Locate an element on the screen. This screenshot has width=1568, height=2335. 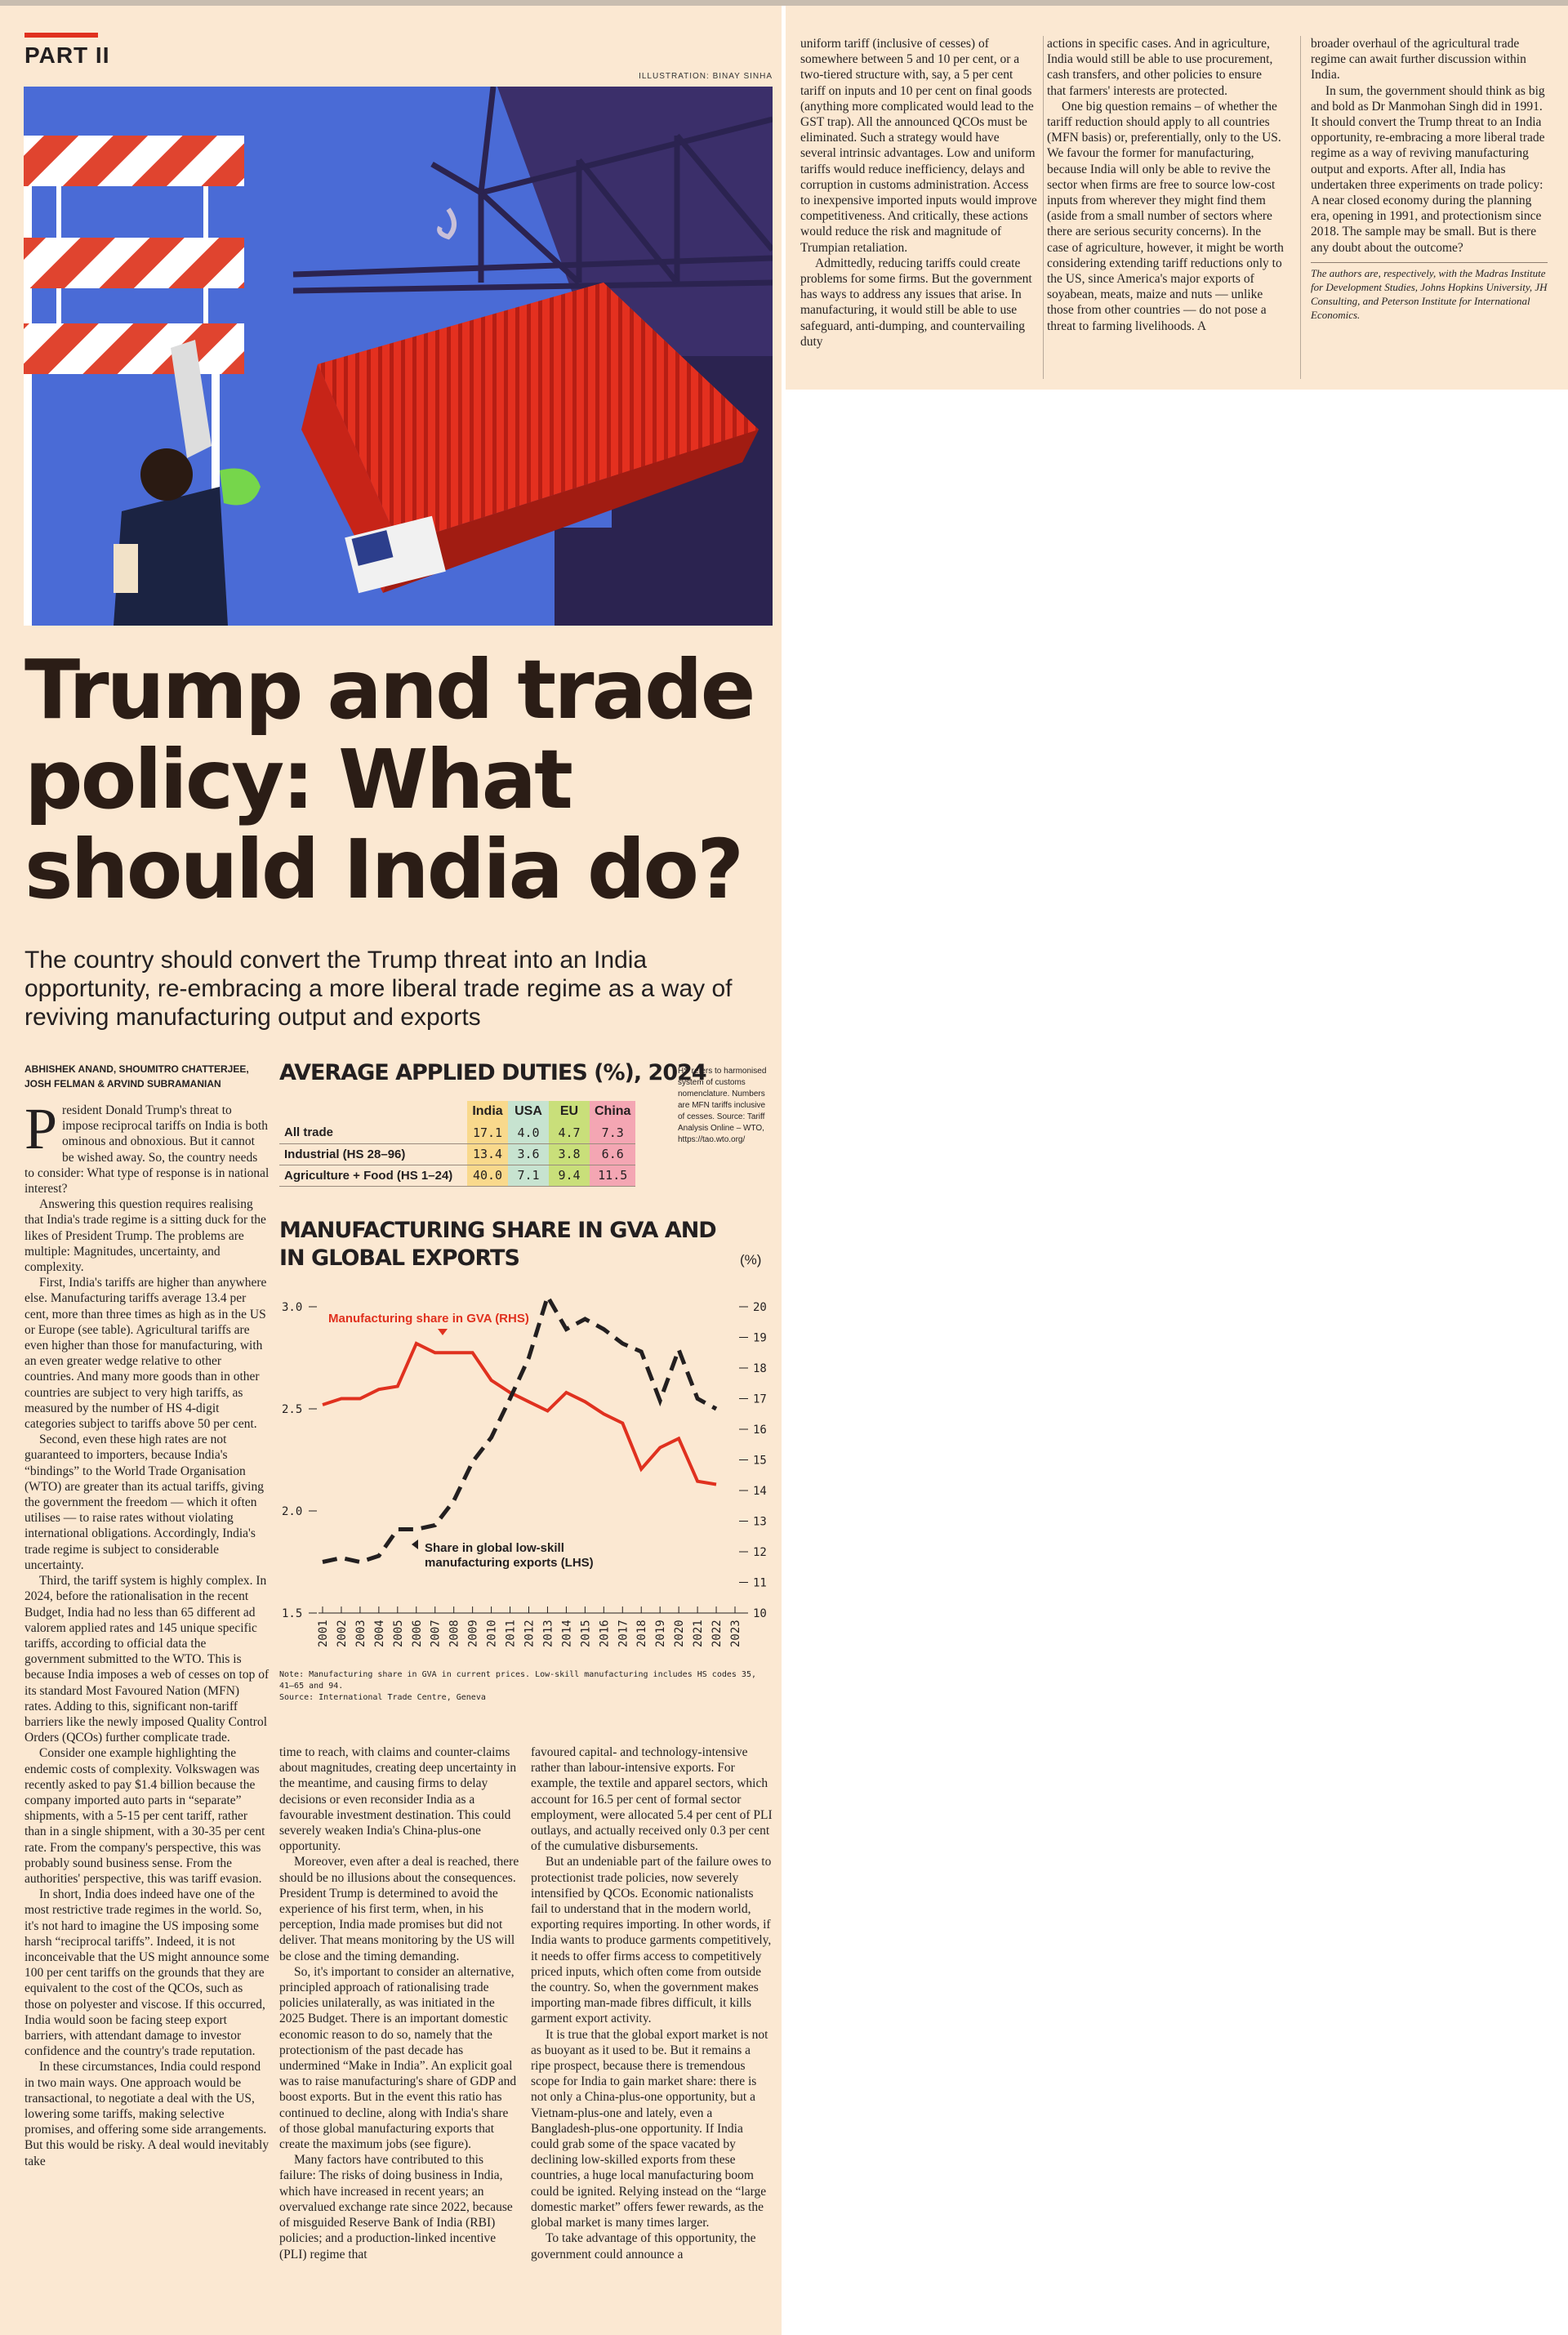
row-label: All trade is located at coordinates (373, 1133).